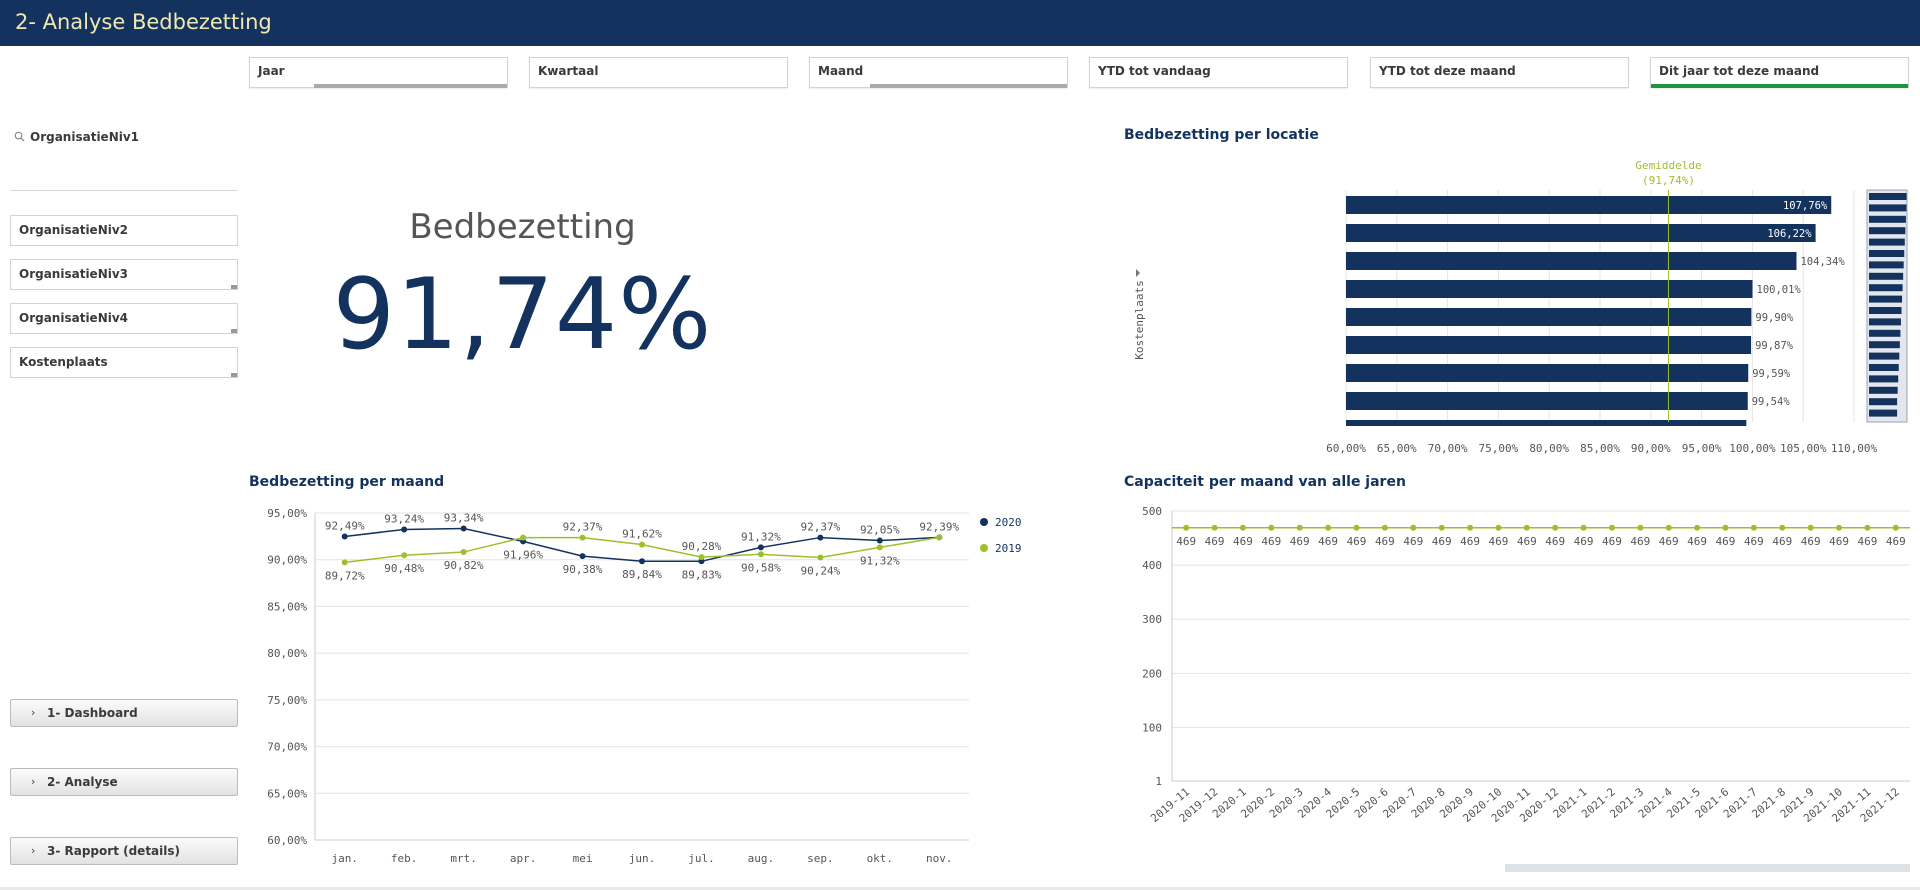  What do you see at coordinates (1138, 273) in the screenshot?
I see `expand-arrow-icon` at bounding box center [1138, 273].